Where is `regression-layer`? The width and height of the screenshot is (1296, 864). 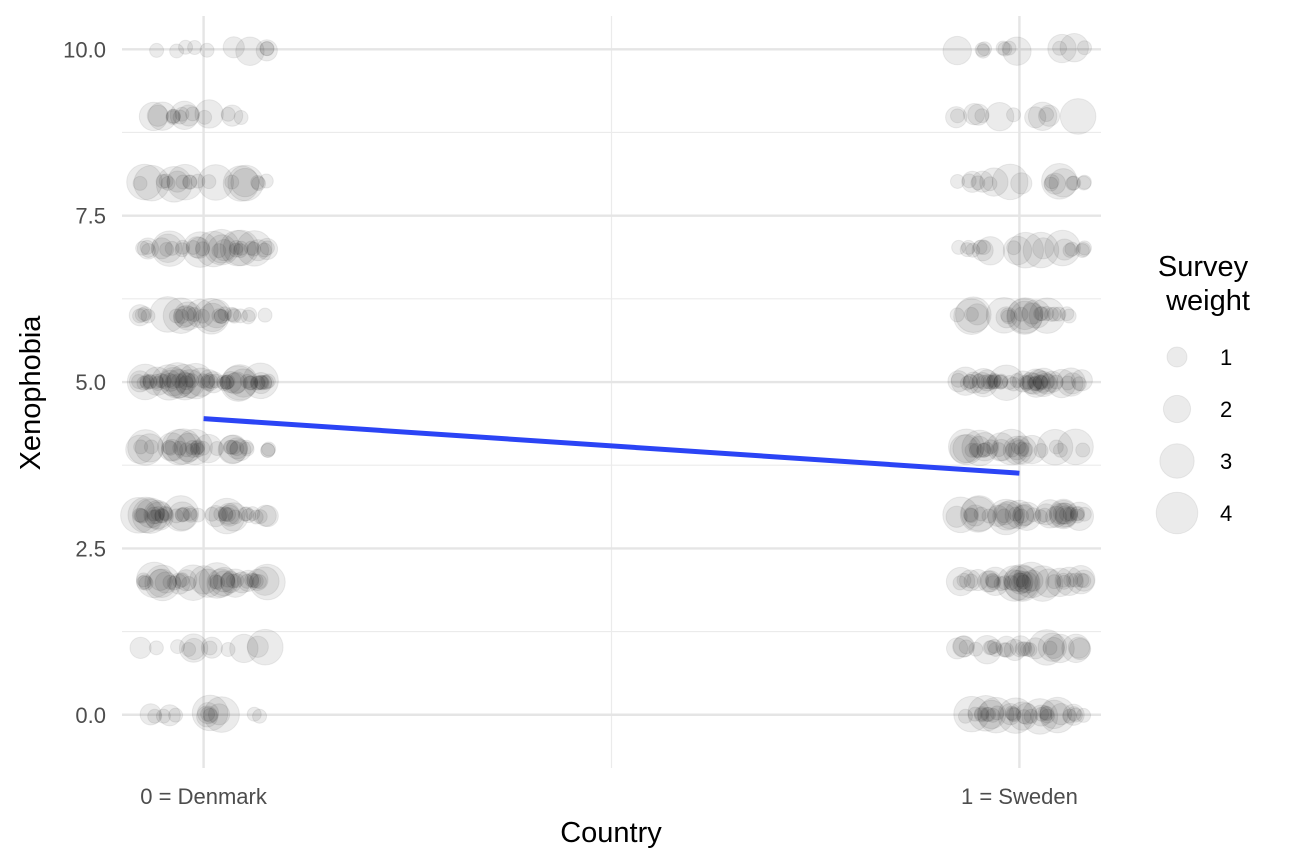 regression-layer is located at coordinates (611, 446).